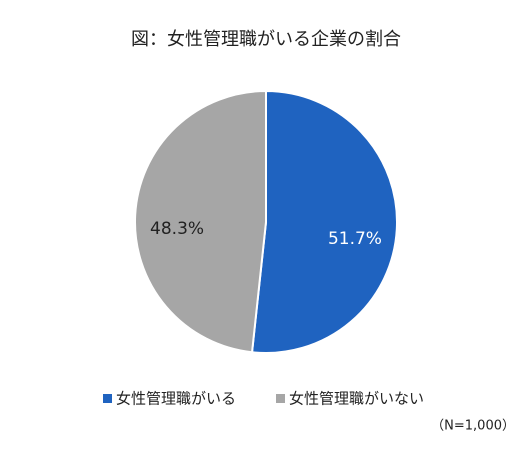  I want to click on annotation: （N=1,000）, so click(473, 426).